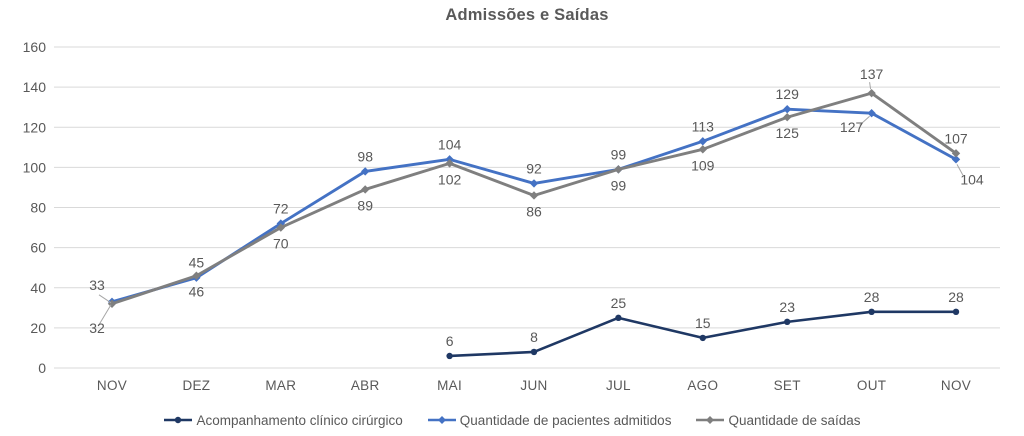 This screenshot has width=1024, height=436. What do you see at coordinates (565, 420) in the screenshot?
I see `legend-label: Quantidade de pacientes admitidos` at bounding box center [565, 420].